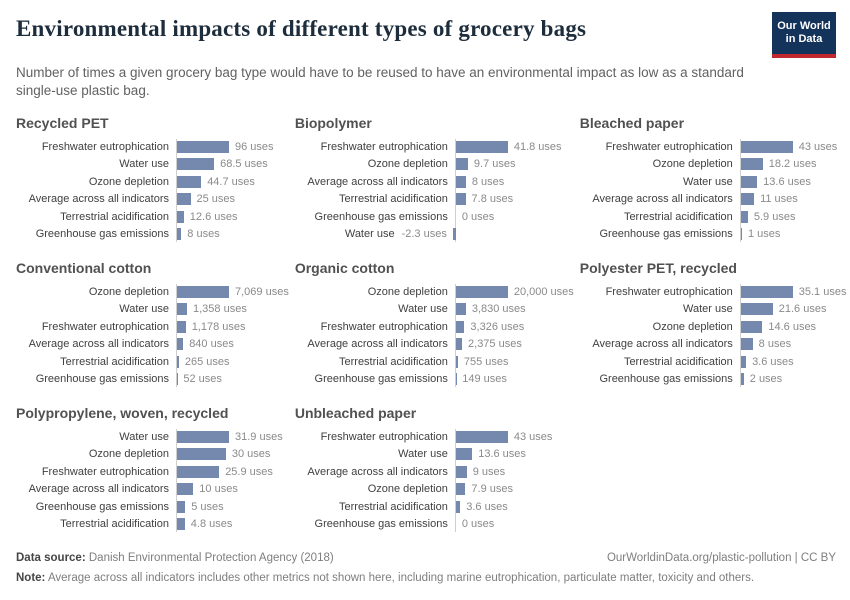  I want to click on value-label: 20,000 uses, so click(543, 291).